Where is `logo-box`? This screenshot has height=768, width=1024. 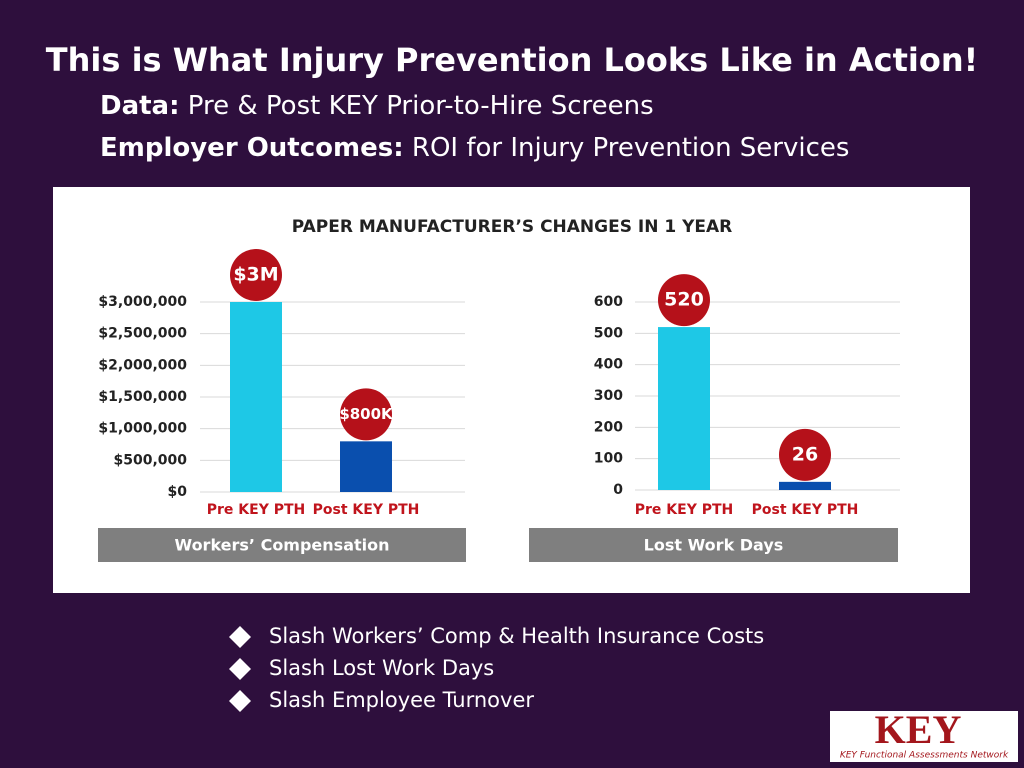
logo-box is located at coordinates (924, 736).